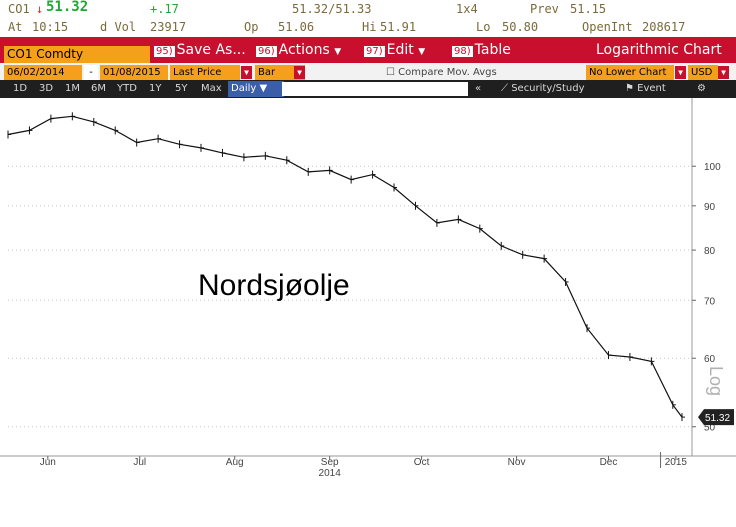 The image size is (736, 527). What do you see at coordinates (127, 88) in the screenshot?
I see `tab-ytd: YTD` at bounding box center [127, 88].